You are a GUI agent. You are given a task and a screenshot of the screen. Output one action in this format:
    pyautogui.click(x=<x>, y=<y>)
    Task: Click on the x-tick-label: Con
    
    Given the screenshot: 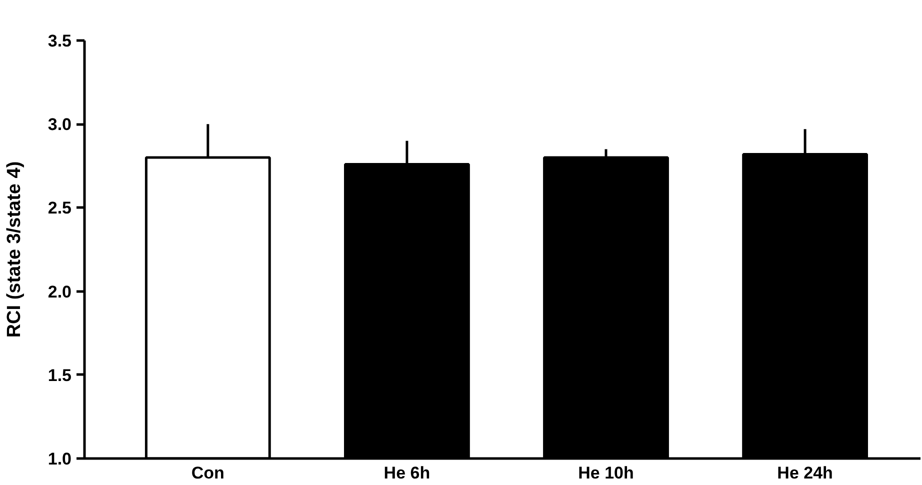 What is the action you would take?
    pyautogui.click(x=207, y=473)
    